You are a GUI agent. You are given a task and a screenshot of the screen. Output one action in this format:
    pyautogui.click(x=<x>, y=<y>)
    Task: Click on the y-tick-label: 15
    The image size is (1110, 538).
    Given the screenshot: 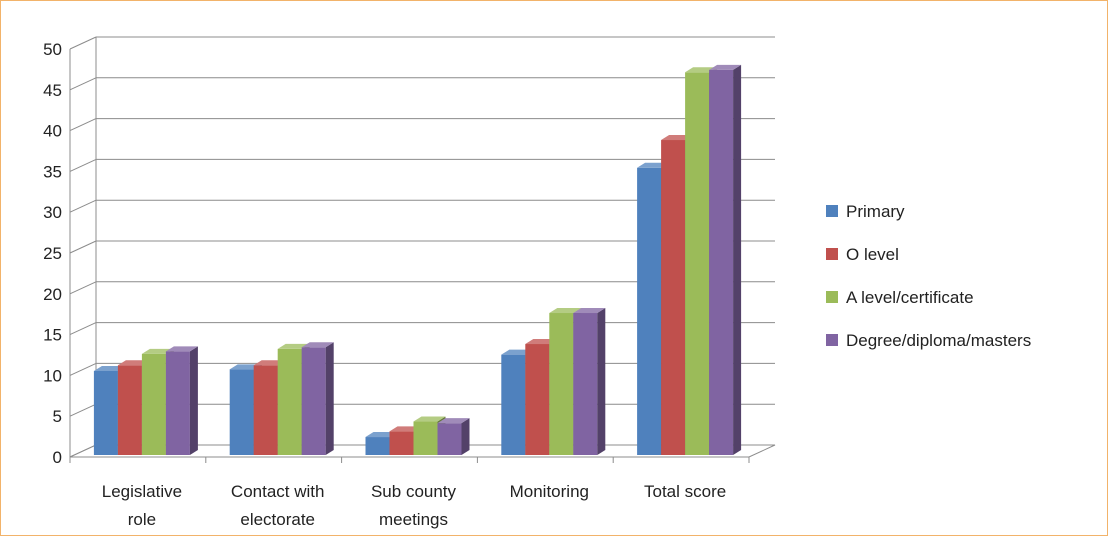 What is the action you would take?
    pyautogui.click(x=52, y=335)
    